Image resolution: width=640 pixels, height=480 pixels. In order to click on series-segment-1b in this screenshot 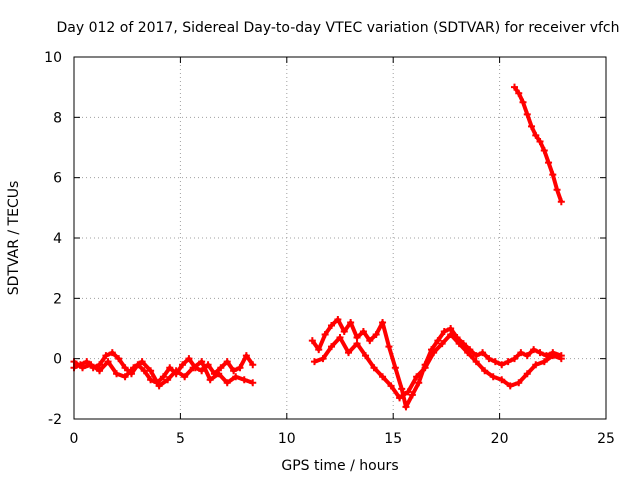, I will do `click(163, 374)`.